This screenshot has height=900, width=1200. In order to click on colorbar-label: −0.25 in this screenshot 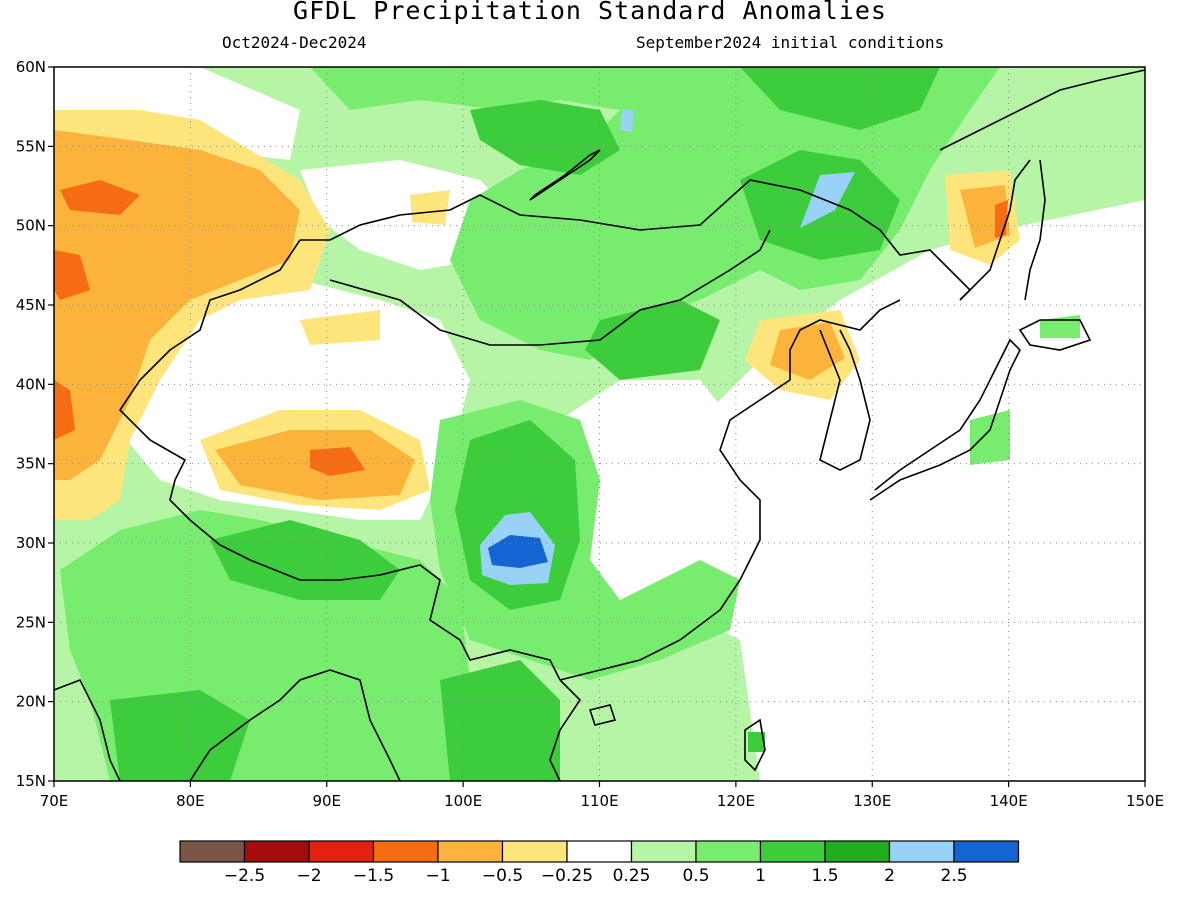, I will do `click(567, 876)`.